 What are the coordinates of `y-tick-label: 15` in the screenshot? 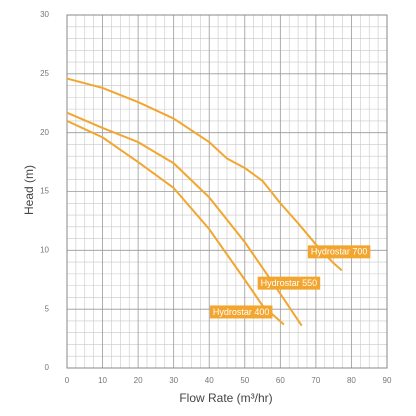 It's located at (44, 191).